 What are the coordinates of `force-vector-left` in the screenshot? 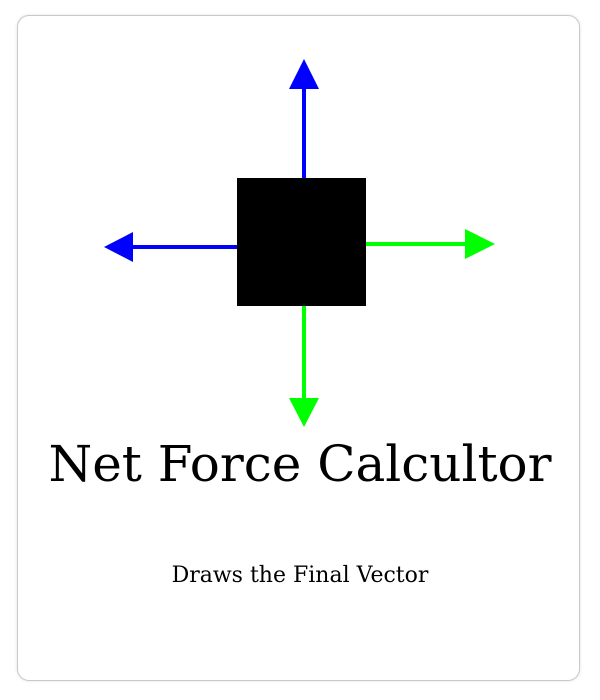 It's located at (171, 247).